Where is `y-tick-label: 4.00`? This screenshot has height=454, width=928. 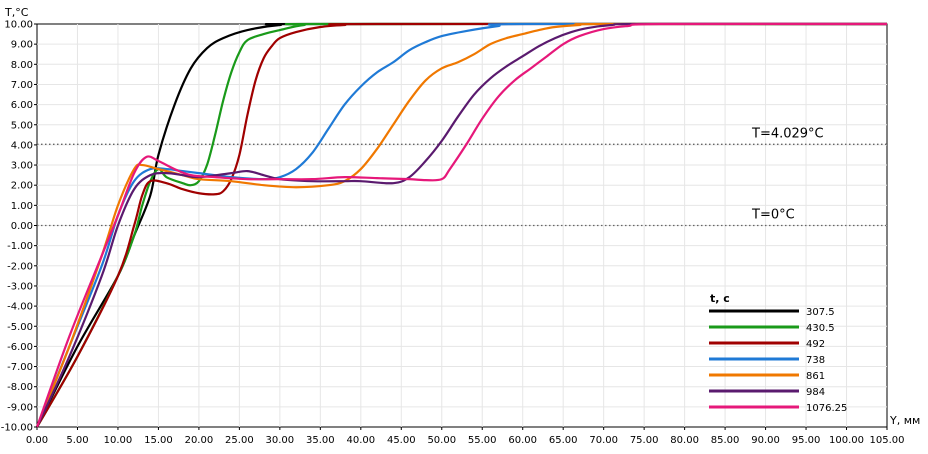
y-tick-label: 4.00 is located at coordinates (22, 145).